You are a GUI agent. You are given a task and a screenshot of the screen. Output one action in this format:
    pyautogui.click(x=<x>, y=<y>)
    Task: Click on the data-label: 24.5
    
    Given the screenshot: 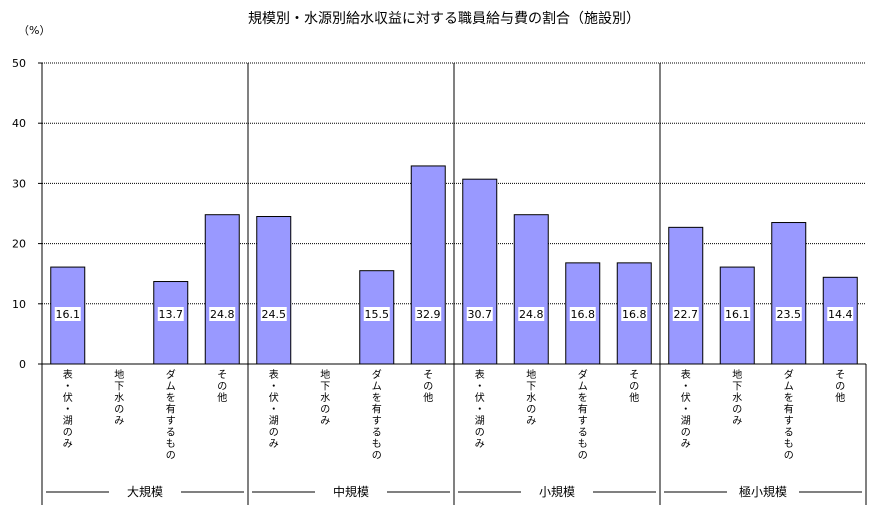 What is the action you would take?
    pyautogui.click(x=274, y=314)
    